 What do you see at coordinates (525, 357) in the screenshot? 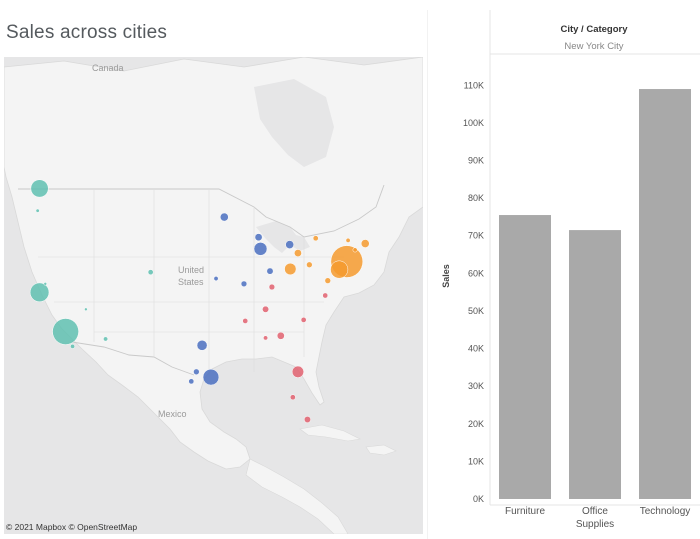
I see `bar-furniture` at bounding box center [525, 357].